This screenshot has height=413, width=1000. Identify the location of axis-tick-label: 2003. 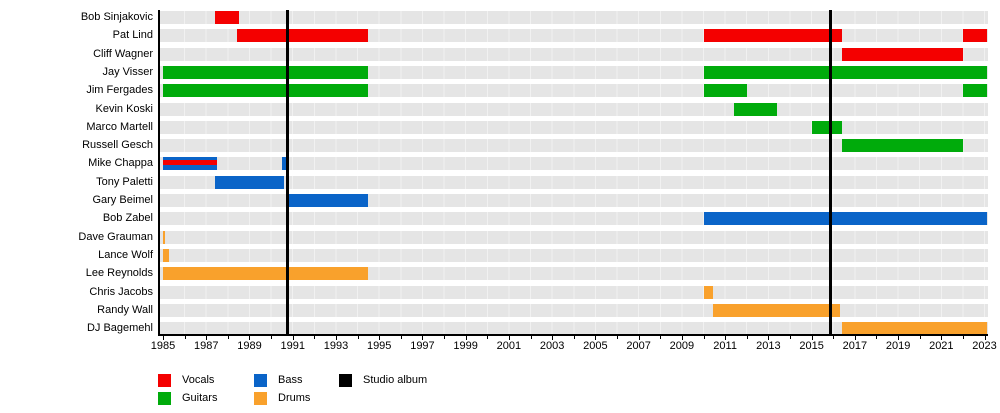
(552, 346).